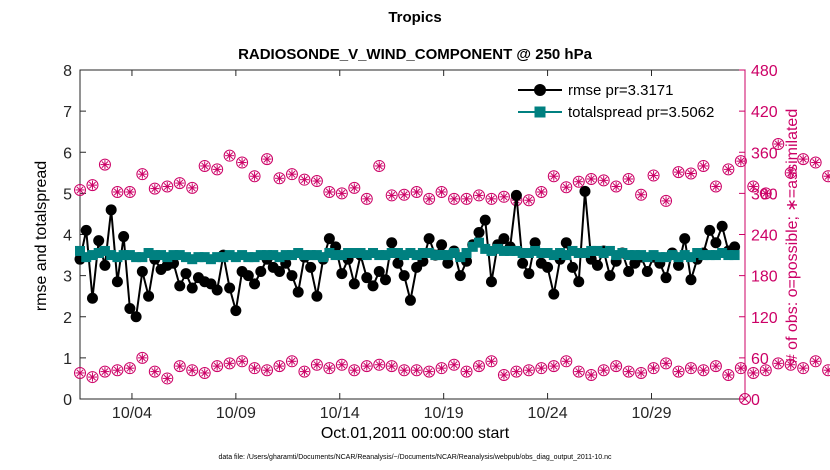 This screenshot has width=830, height=470. I want to click on obs-endpoint-circle, so click(745, 399).